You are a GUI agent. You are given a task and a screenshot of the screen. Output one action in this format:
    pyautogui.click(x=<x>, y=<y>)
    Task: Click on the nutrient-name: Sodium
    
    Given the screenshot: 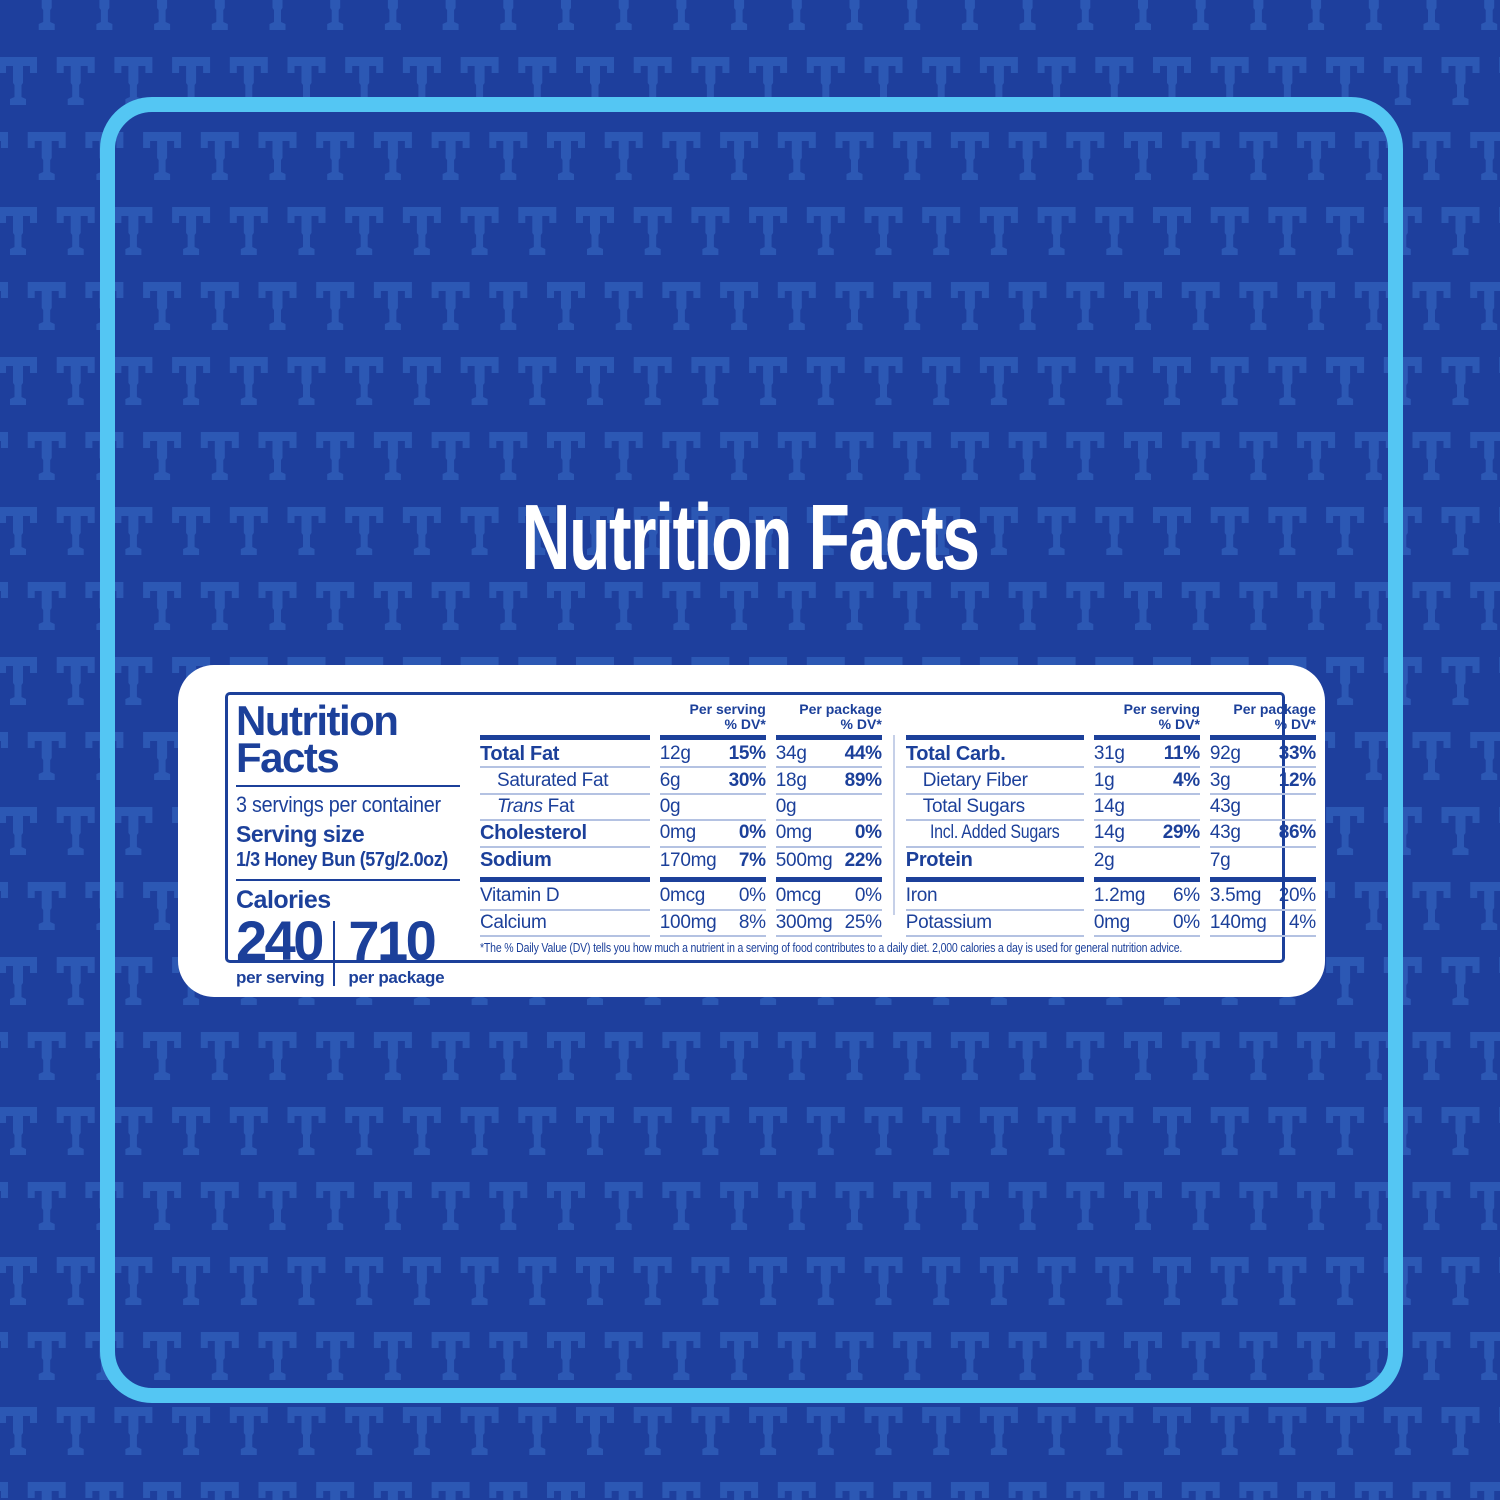 What is the action you would take?
    pyautogui.click(x=565, y=861)
    